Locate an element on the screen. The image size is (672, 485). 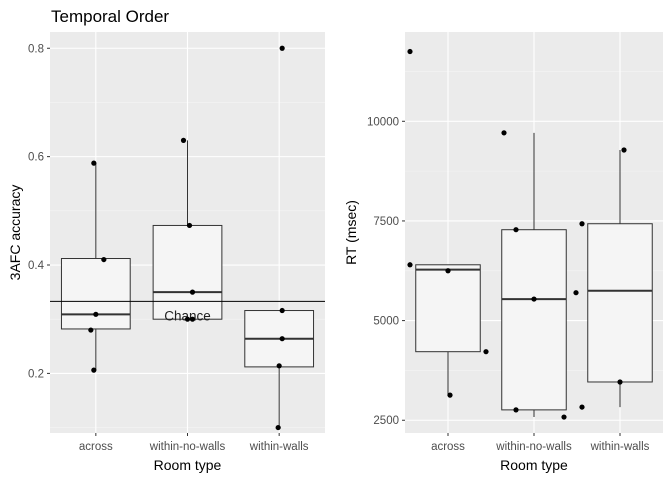
y-tick-label: 0.2 is located at coordinates (36, 374).